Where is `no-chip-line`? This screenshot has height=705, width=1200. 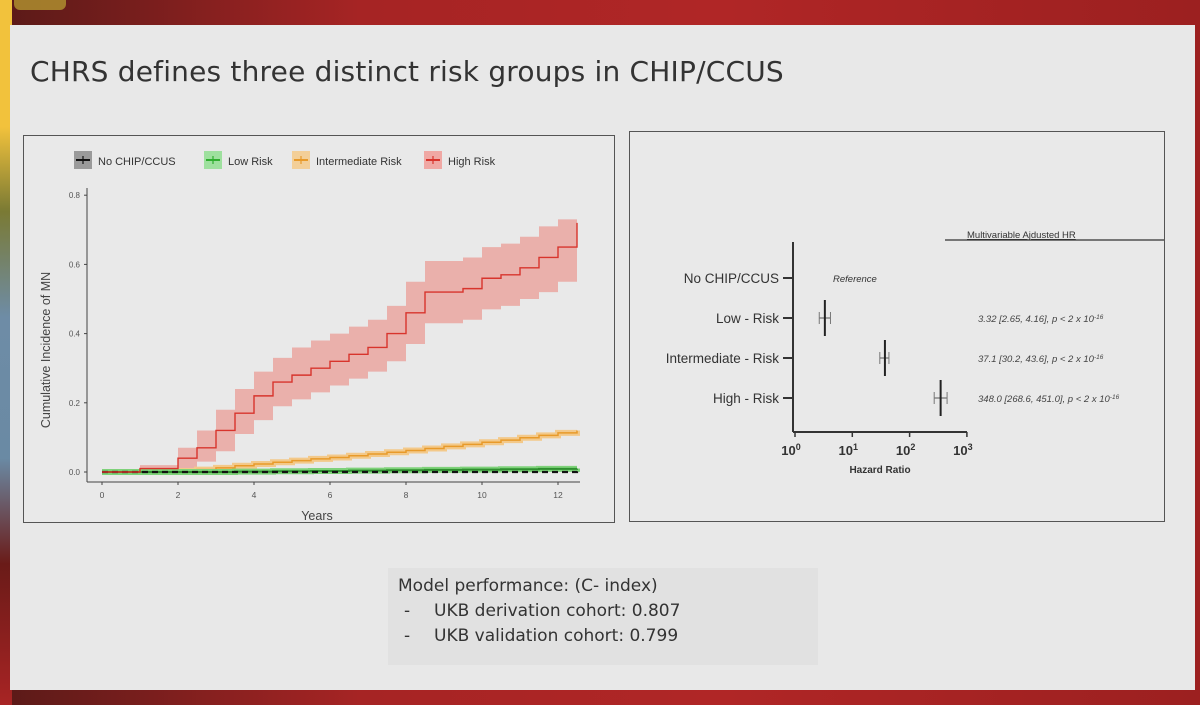 no-chip-line is located at coordinates (340, 472).